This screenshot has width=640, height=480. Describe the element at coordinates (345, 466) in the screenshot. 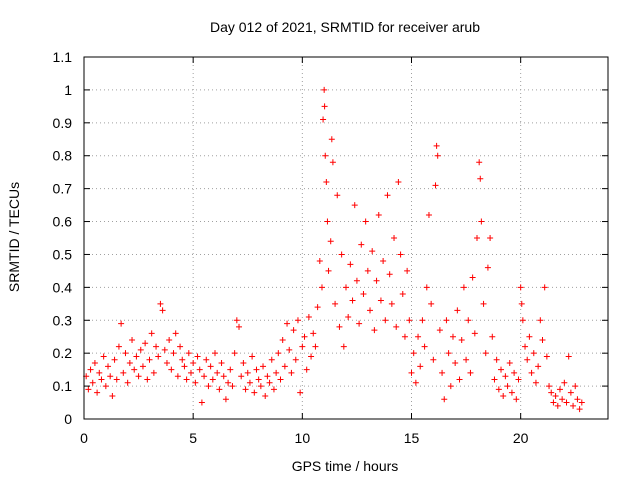

I see `x-axis-label: GPS time / hours` at that location.